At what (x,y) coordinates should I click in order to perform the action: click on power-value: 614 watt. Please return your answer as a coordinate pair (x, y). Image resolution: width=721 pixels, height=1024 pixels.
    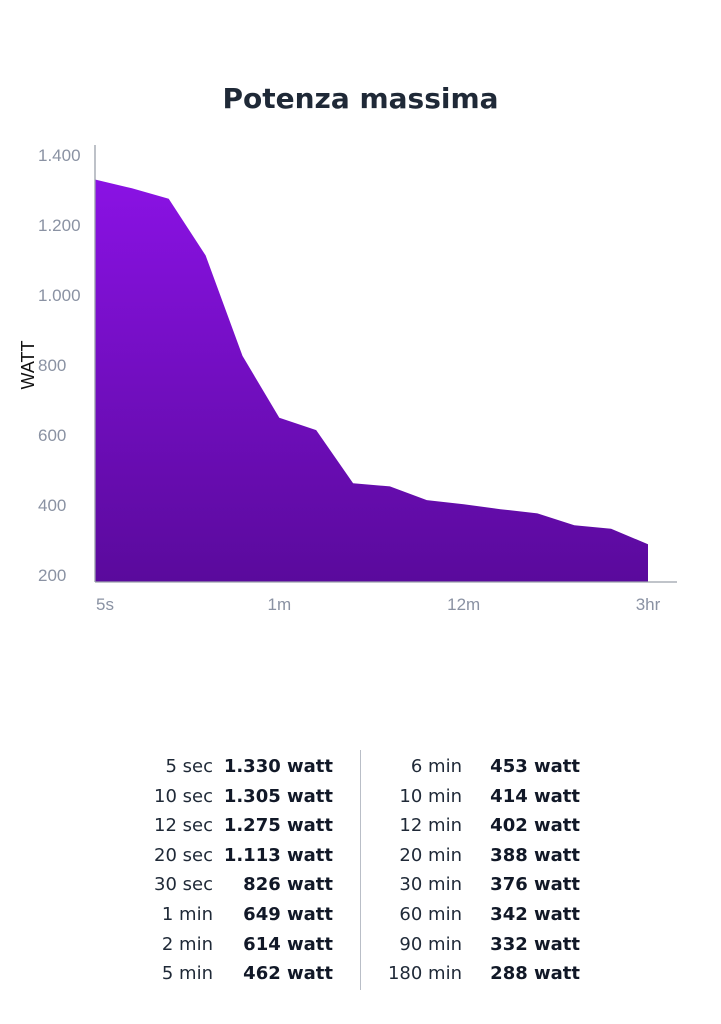
    Looking at the image, I should click on (288, 944).